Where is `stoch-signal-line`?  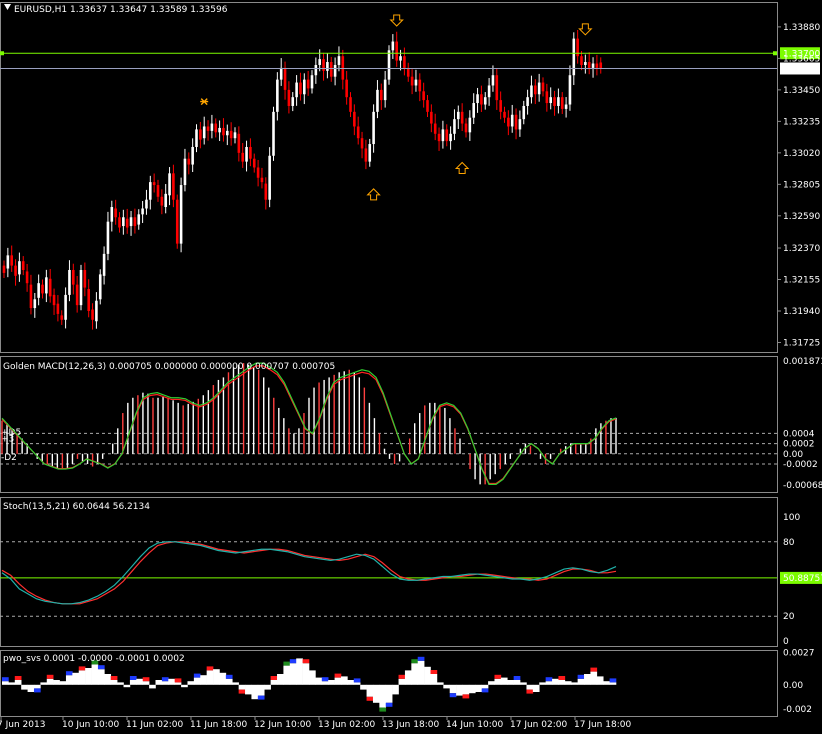 stoch-signal-line is located at coordinates (309, 573).